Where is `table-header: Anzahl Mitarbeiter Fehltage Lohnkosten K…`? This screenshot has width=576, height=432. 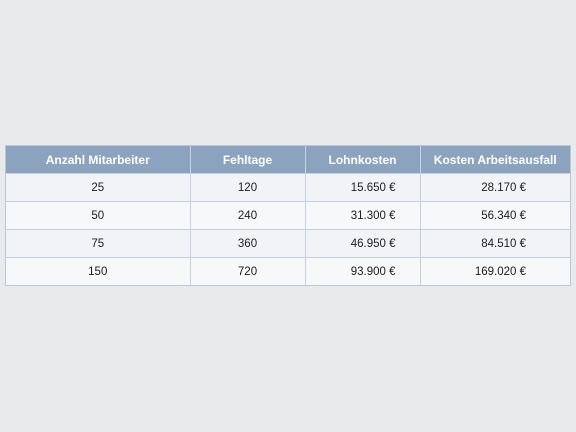 table-header: Anzahl Mitarbeiter Fehltage Lohnkosten K… is located at coordinates (288, 160).